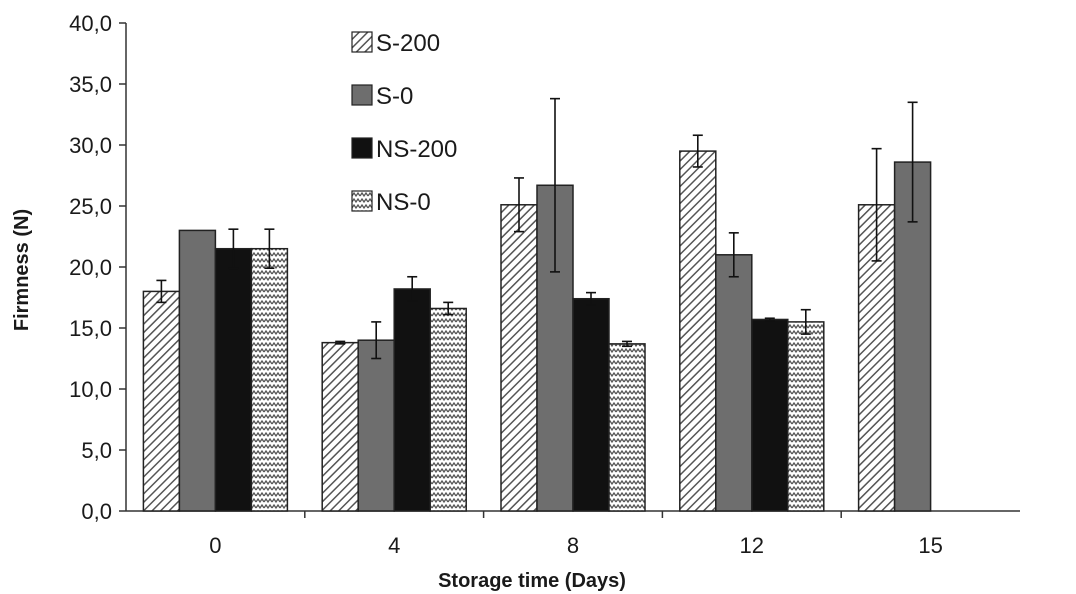 The image size is (1076, 594). What do you see at coordinates (394, 96) in the screenshot?
I see `legend-label-s-0: S-0` at bounding box center [394, 96].